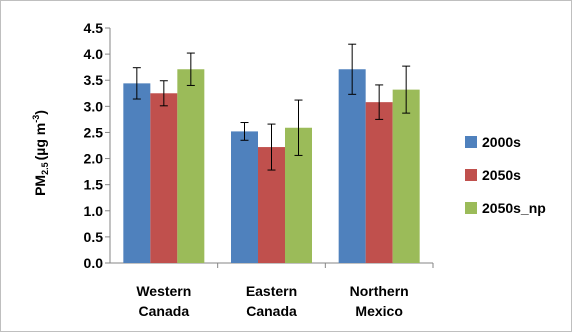 The width and height of the screenshot is (572, 332). What do you see at coordinates (514, 208) in the screenshot?
I see `legend-label: 2050s_np` at bounding box center [514, 208].